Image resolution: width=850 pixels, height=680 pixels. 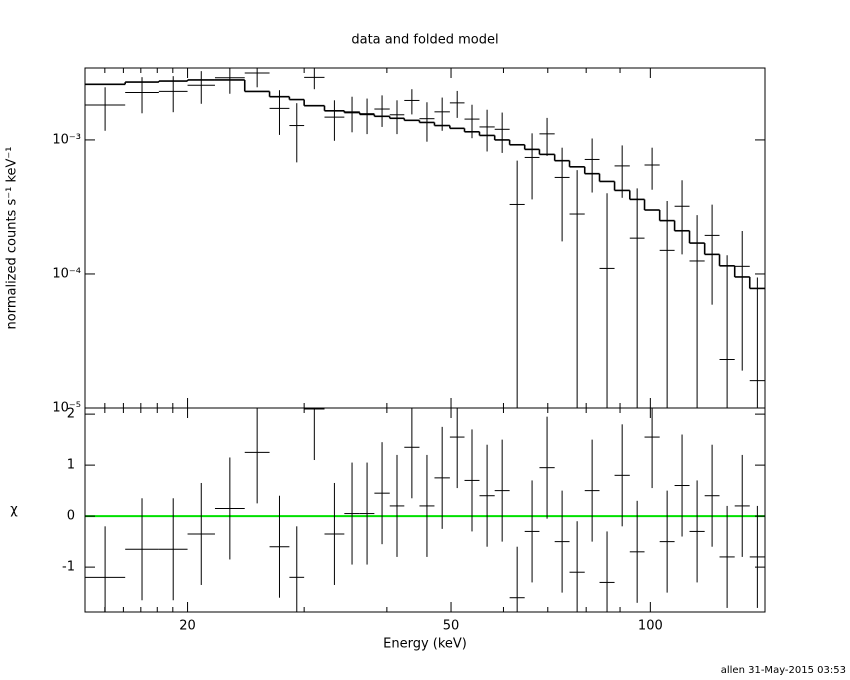 What do you see at coordinates (66, 408) in the screenshot?
I see `y-tick-label: 10⁻⁵` at bounding box center [66, 408].